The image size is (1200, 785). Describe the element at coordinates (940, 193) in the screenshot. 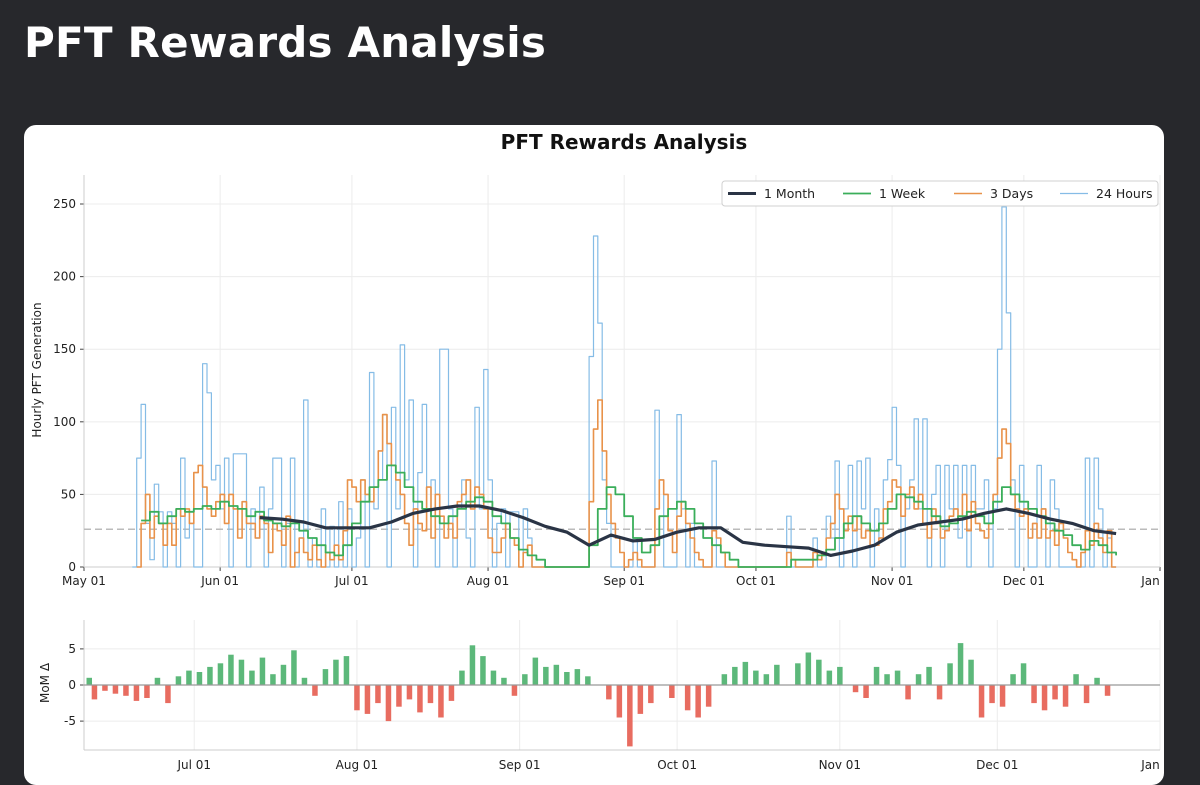

I see `legend: 1 Month 1 Week 3 Days 24 Hours` at that location.